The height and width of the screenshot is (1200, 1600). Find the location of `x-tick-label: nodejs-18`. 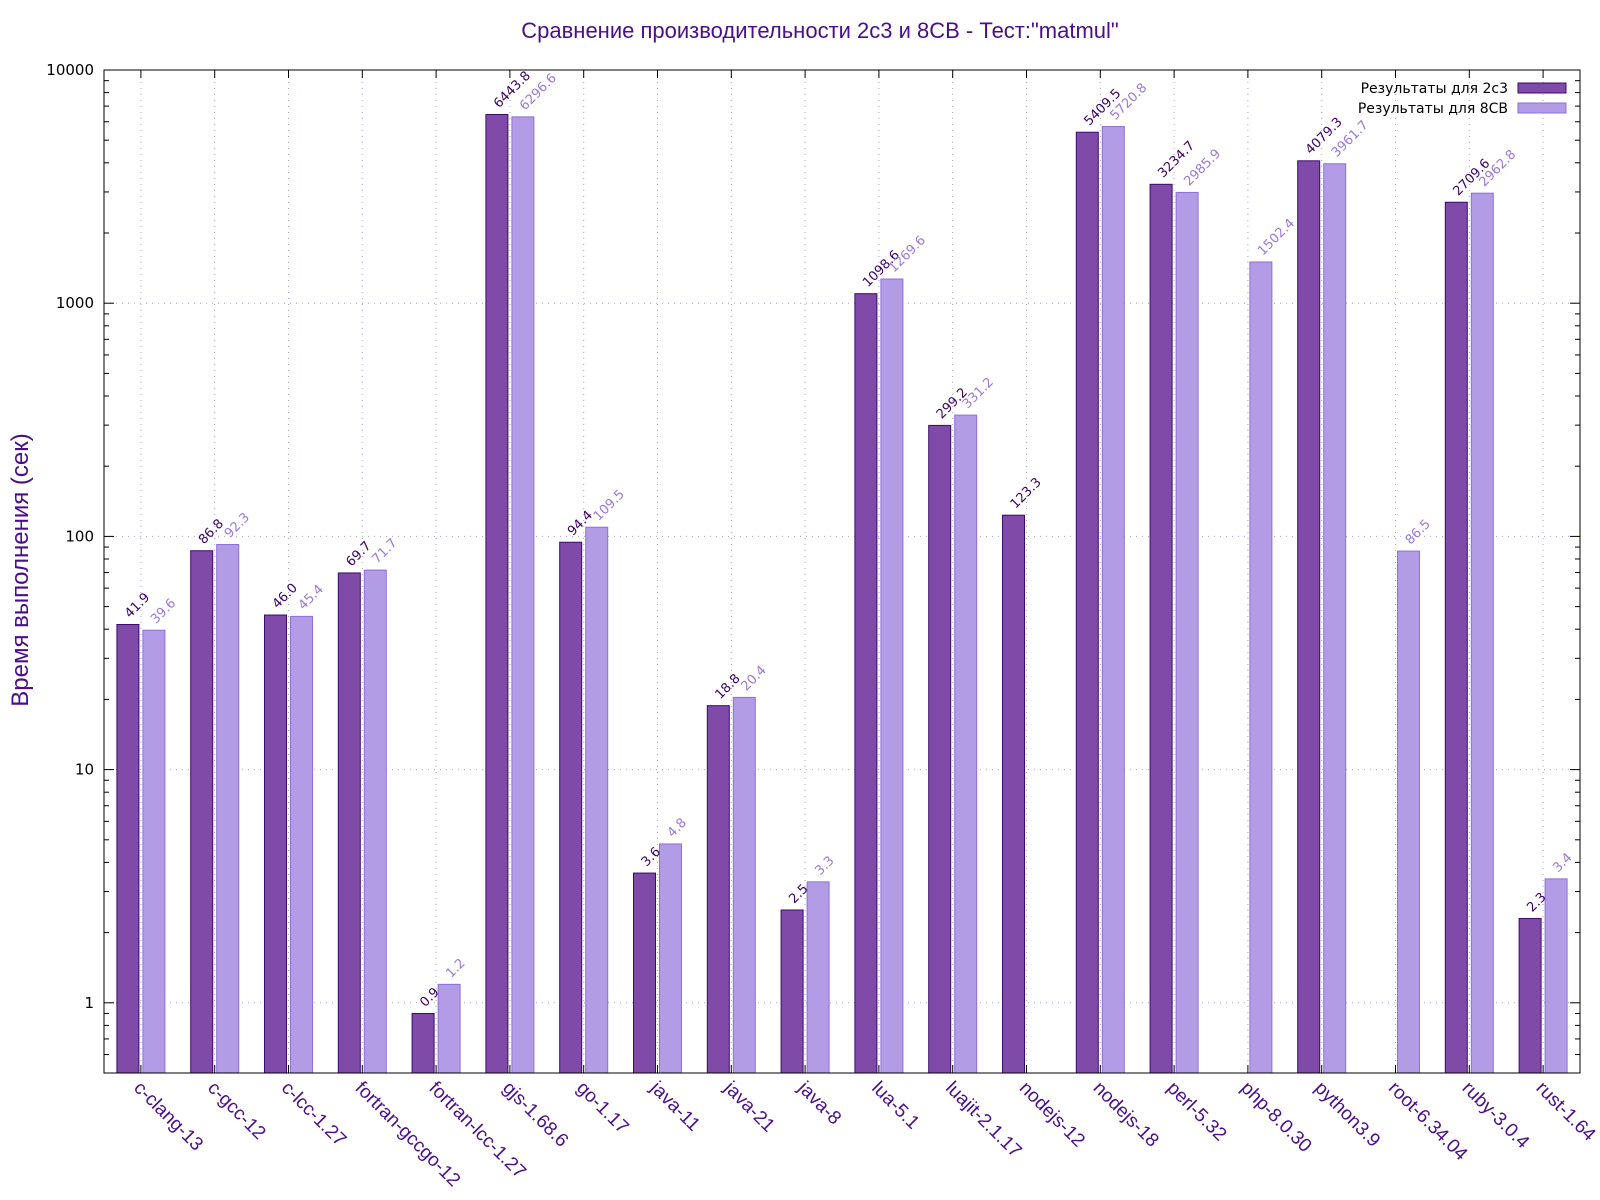

x-tick-label: nodejs-18 is located at coordinates (1126, 1115).